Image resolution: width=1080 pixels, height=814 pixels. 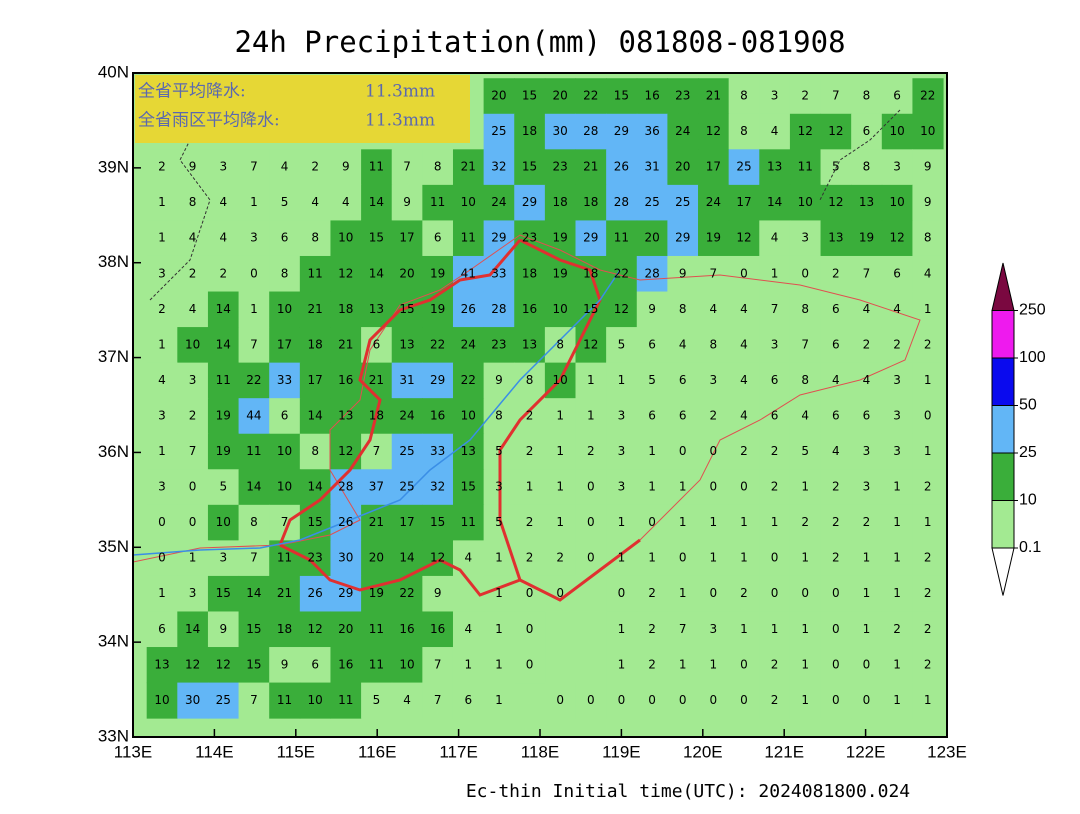 What do you see at coordinates (539, 42) in the screenshot?
I see `title: 24h Precipitation(mm) 081808-081908` at bounding box center [539, 42].